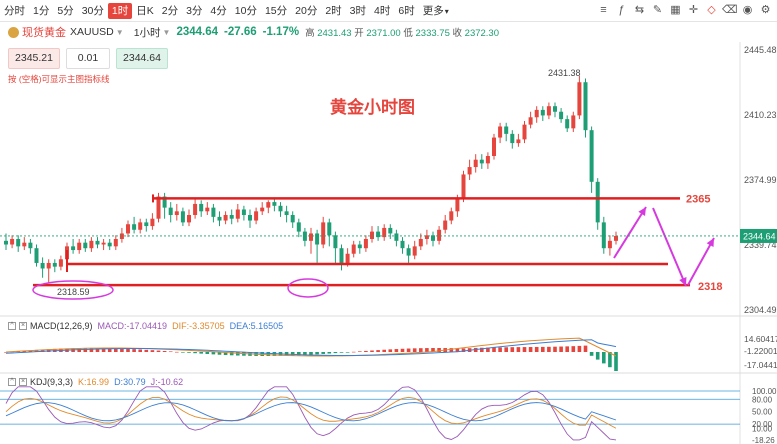 The image size is (777, 444). What do you see at coordinates (730, 10) in the screenshot?
I see `delete-icon: ⌫` at bounding box center [730, 10].